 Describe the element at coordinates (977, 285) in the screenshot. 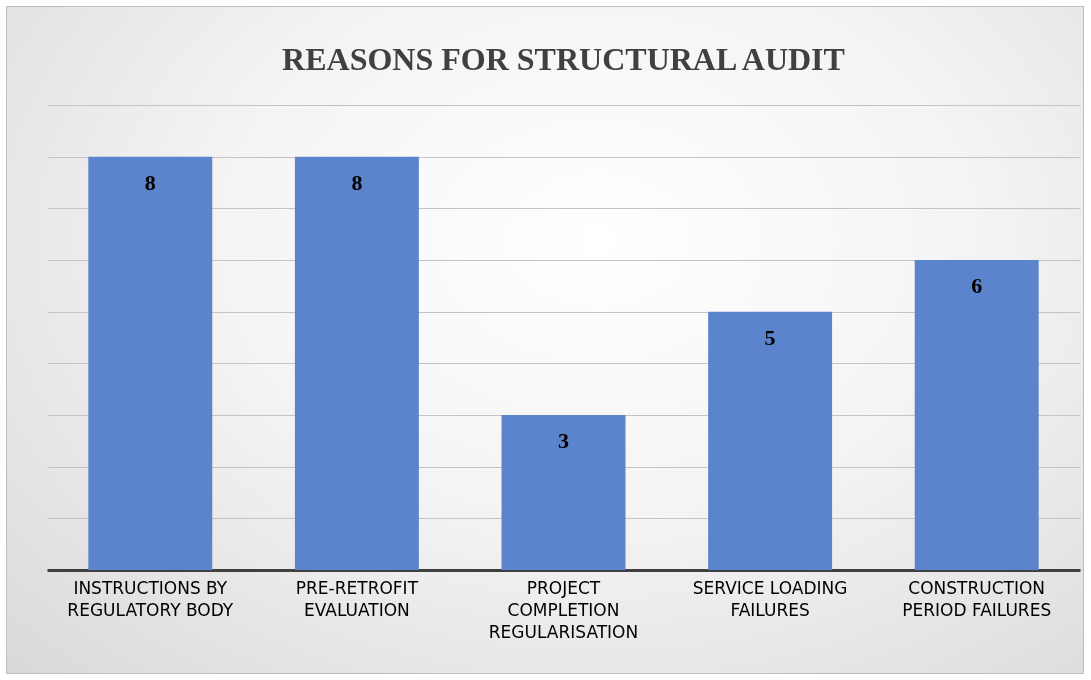

I see `data-label: 6` at that location.